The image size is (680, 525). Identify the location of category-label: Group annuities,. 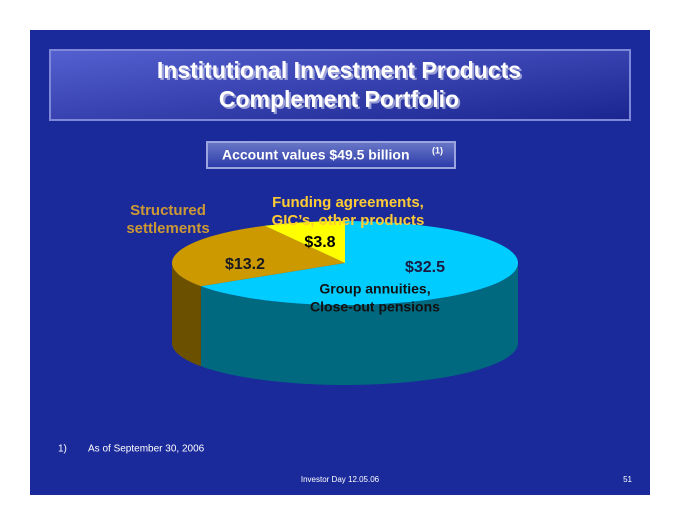
(374, 289).